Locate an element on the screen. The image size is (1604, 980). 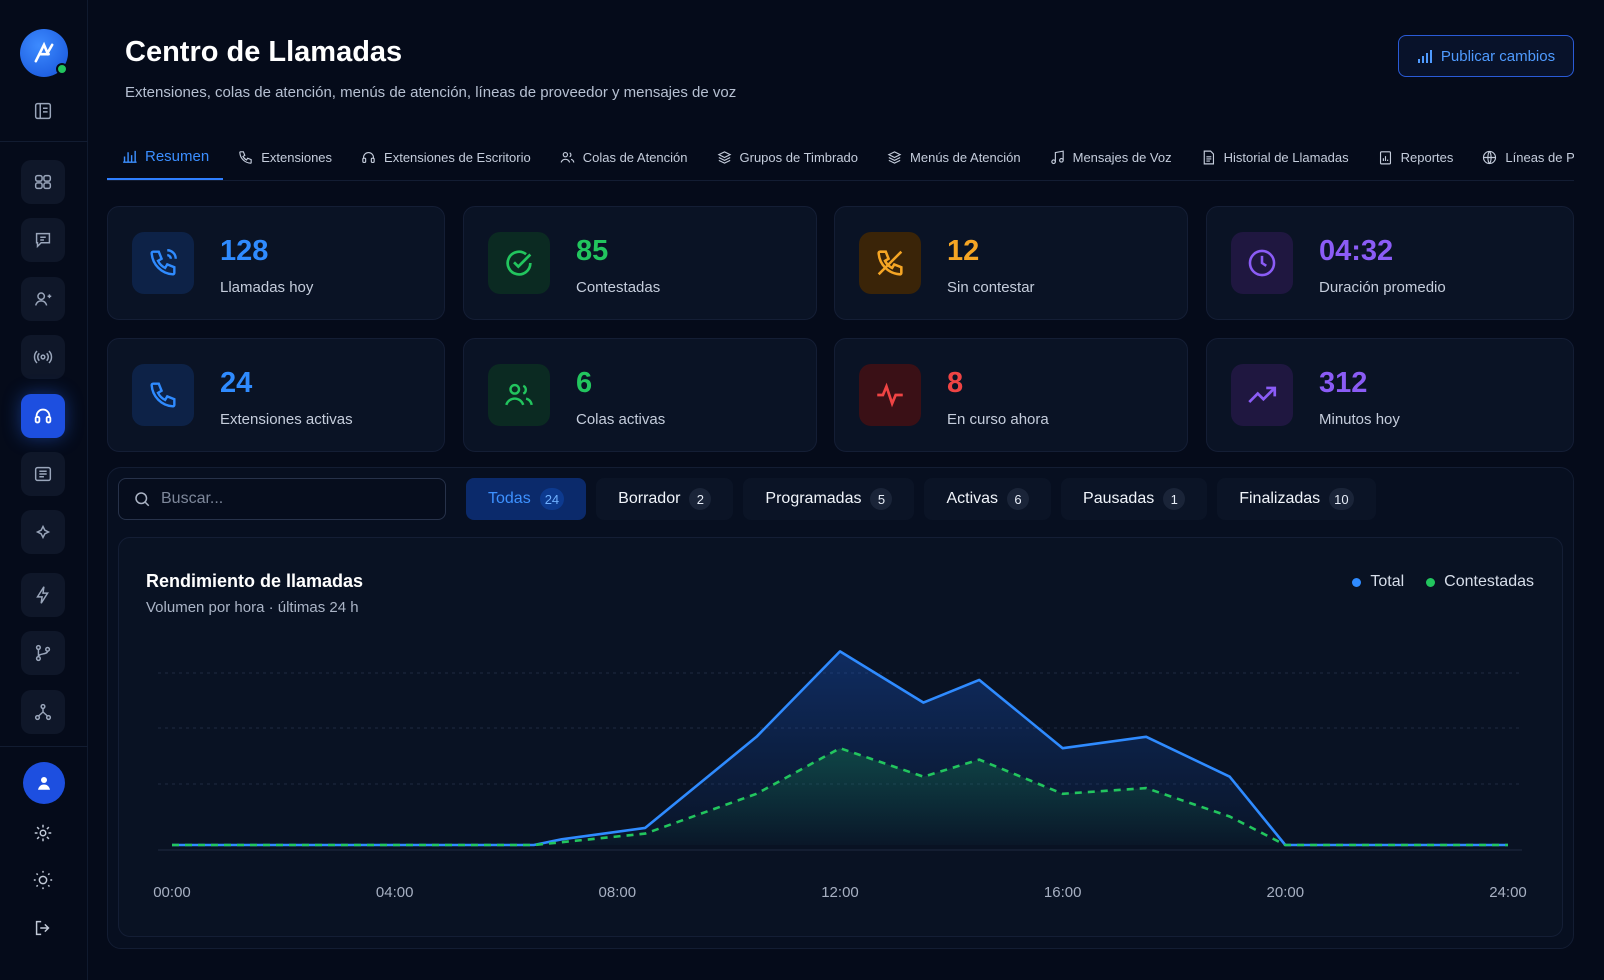
tab-colas: Colas de Atención is located at coordinates (623, 157).